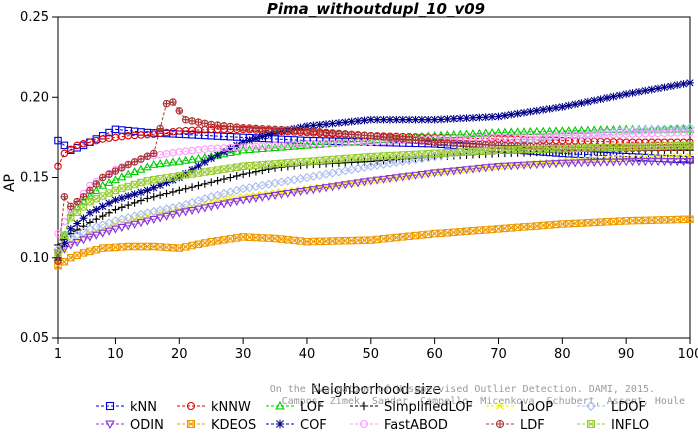 This screenshot has width=698, height=434. I want to click on point-knnw, so click(58, 166).